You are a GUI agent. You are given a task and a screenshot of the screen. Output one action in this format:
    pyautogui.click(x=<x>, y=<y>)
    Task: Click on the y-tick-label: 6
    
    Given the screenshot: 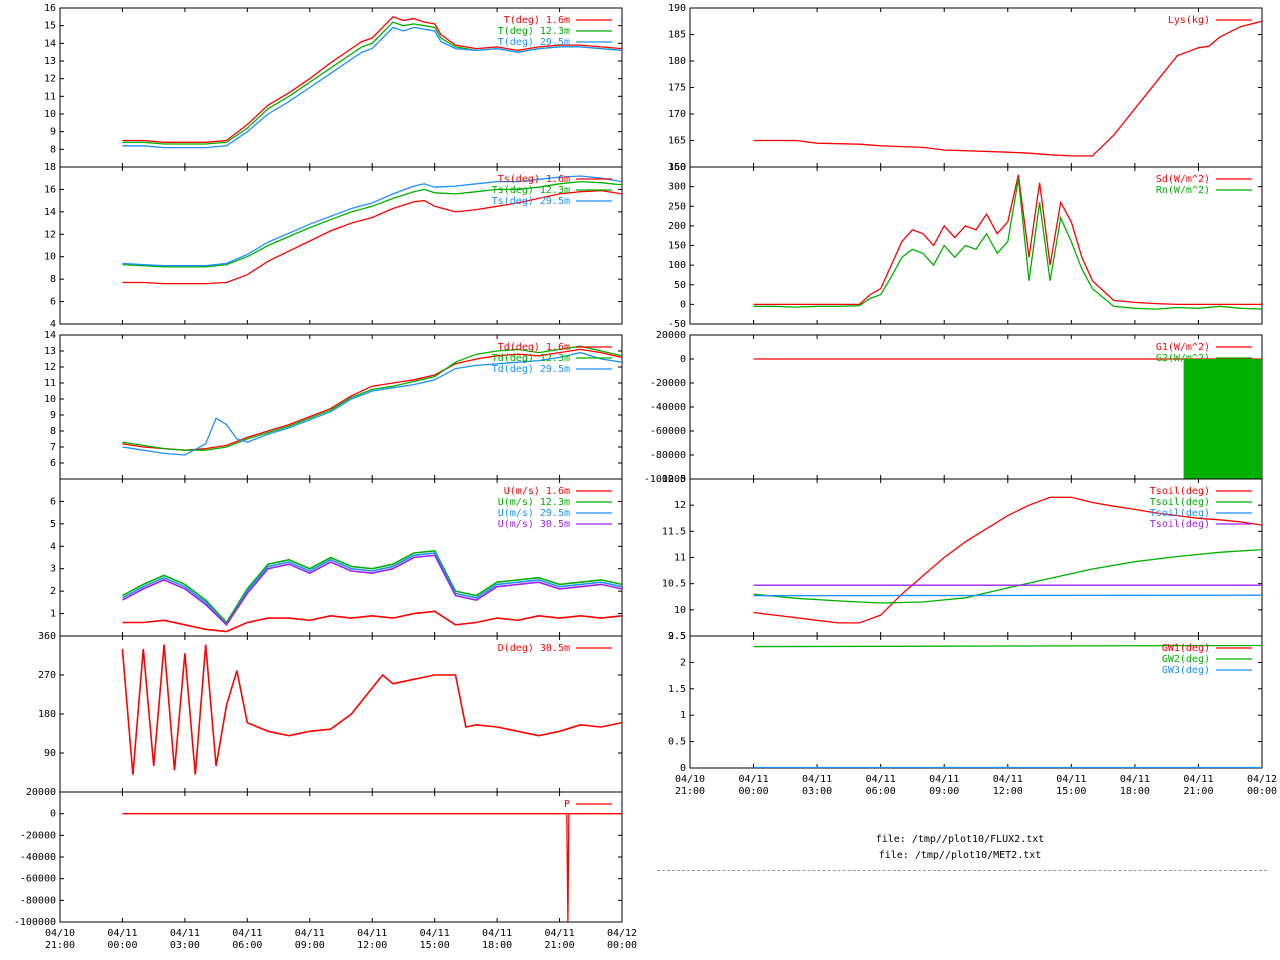 What is the action you would take?
    pyautogui.click(x=53, y=501)
    